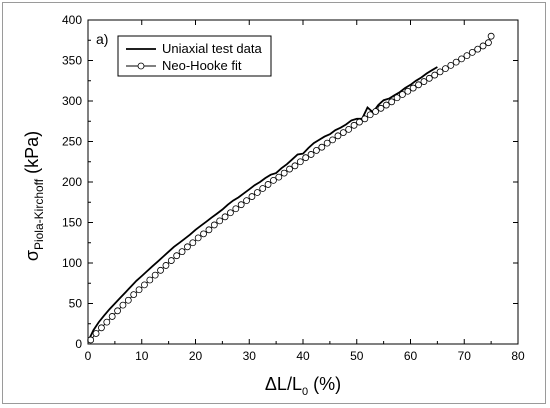  I want to click on y-tick-label: 200, so click(72, 182).